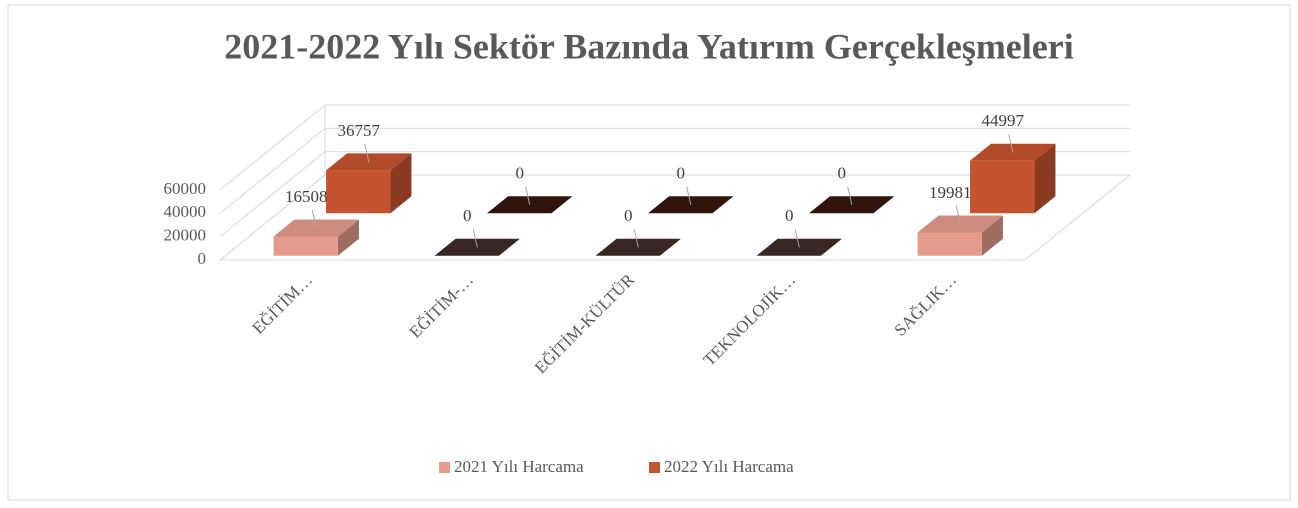 The width and height of the screenshot is (1298, 508). I want to click on y-tick-label: 60000, so click(185, 188).